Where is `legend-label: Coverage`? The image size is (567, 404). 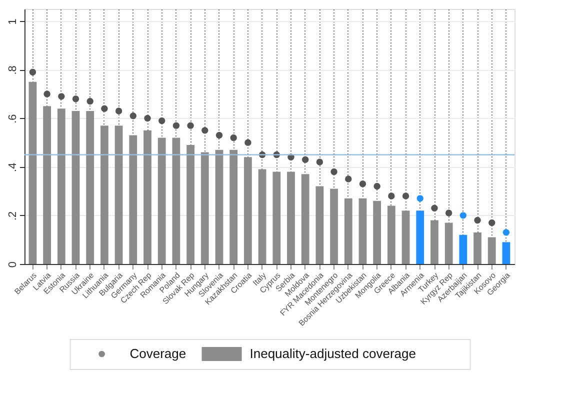 legend-label: Coverage is located at coordinates (158, 353).